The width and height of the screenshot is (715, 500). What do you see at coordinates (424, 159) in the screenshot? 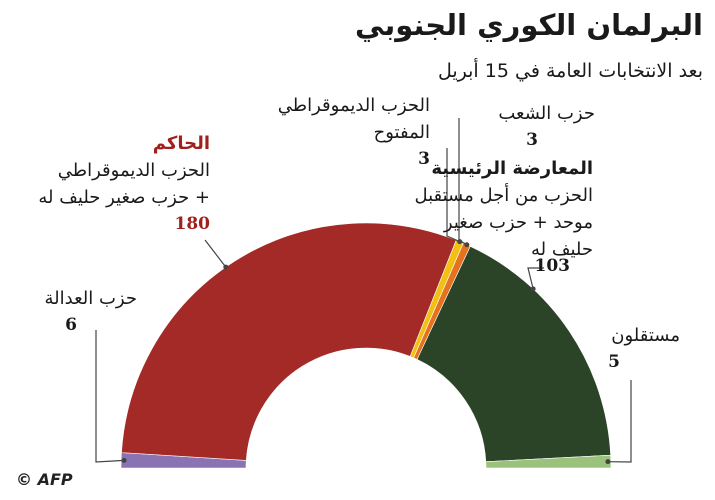
I see `label-open-democratic-value: 3` at bounding box center [424, 159].